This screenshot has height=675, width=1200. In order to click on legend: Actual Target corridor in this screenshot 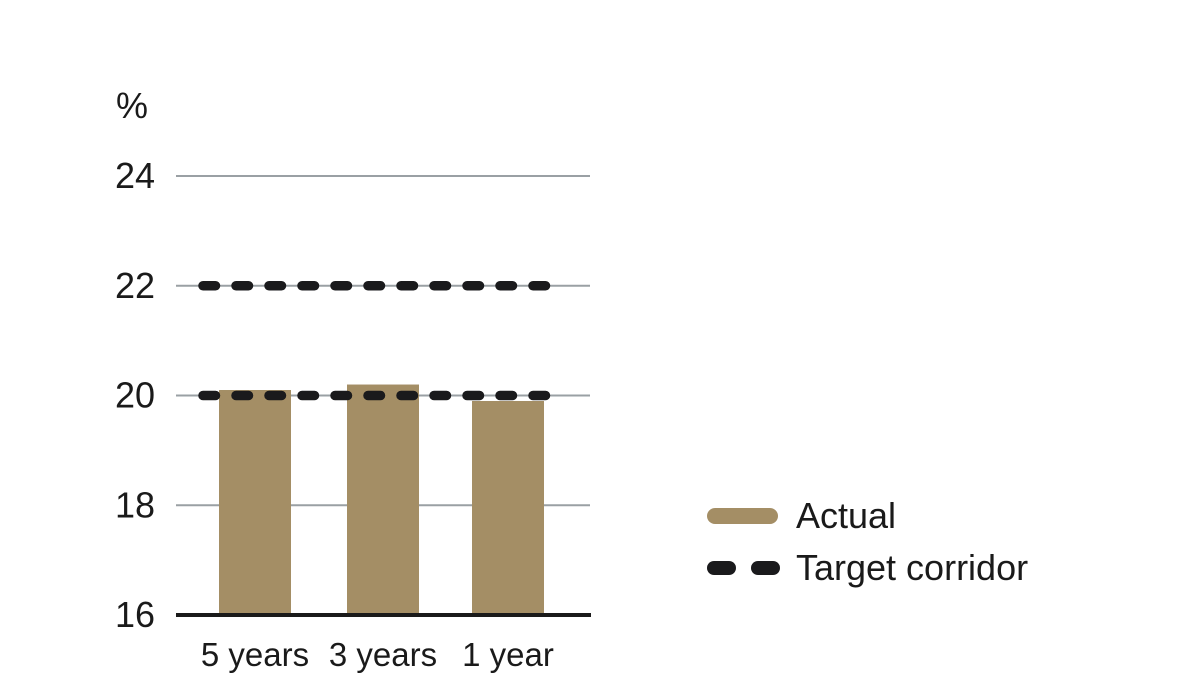, I will do `click(867, 541)`.